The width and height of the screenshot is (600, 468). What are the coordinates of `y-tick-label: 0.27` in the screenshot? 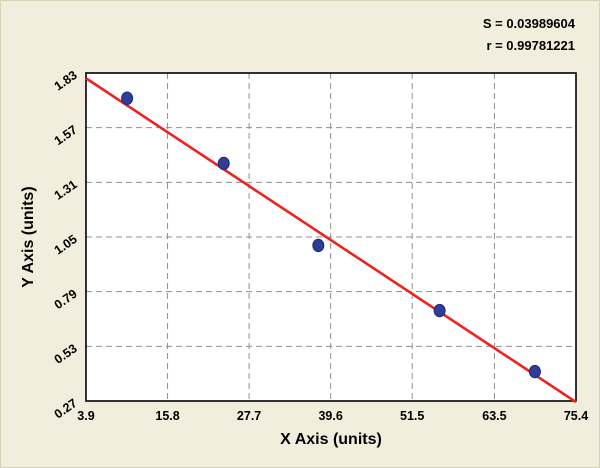 It's located at (66, 408).